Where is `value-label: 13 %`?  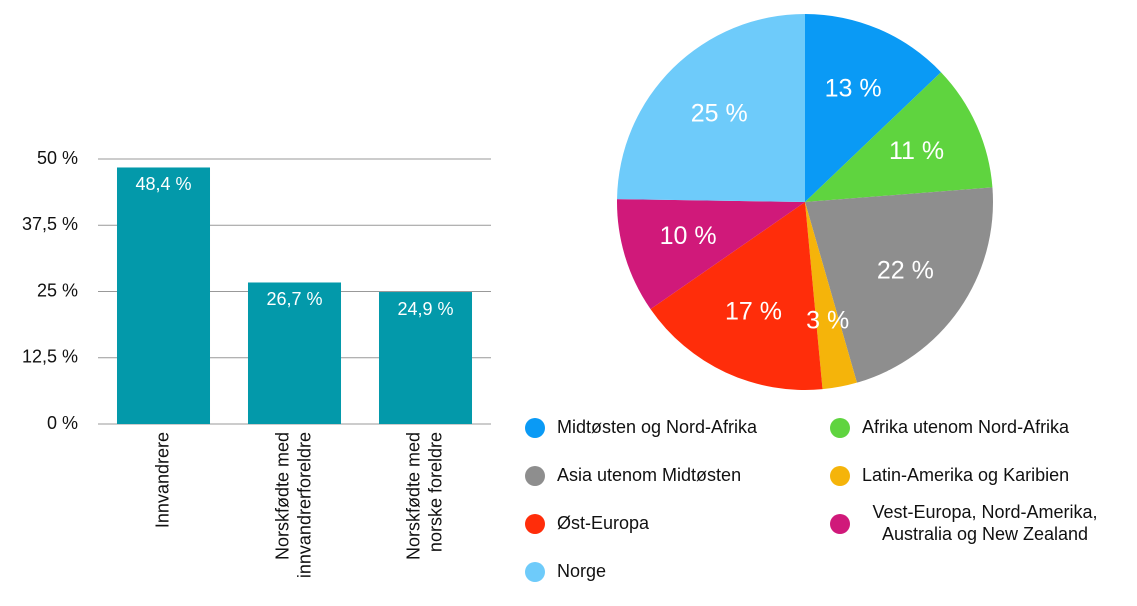 value-label: 13 % is located at coordinates (853, 88).